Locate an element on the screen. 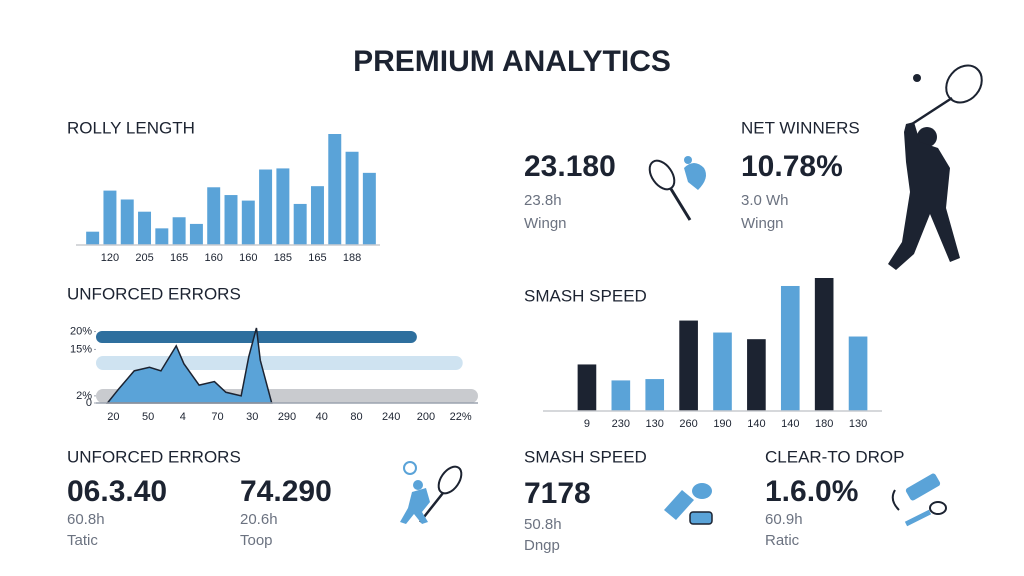  kpi-sub: 3.0 Wh is located at coordinates (765, 200).